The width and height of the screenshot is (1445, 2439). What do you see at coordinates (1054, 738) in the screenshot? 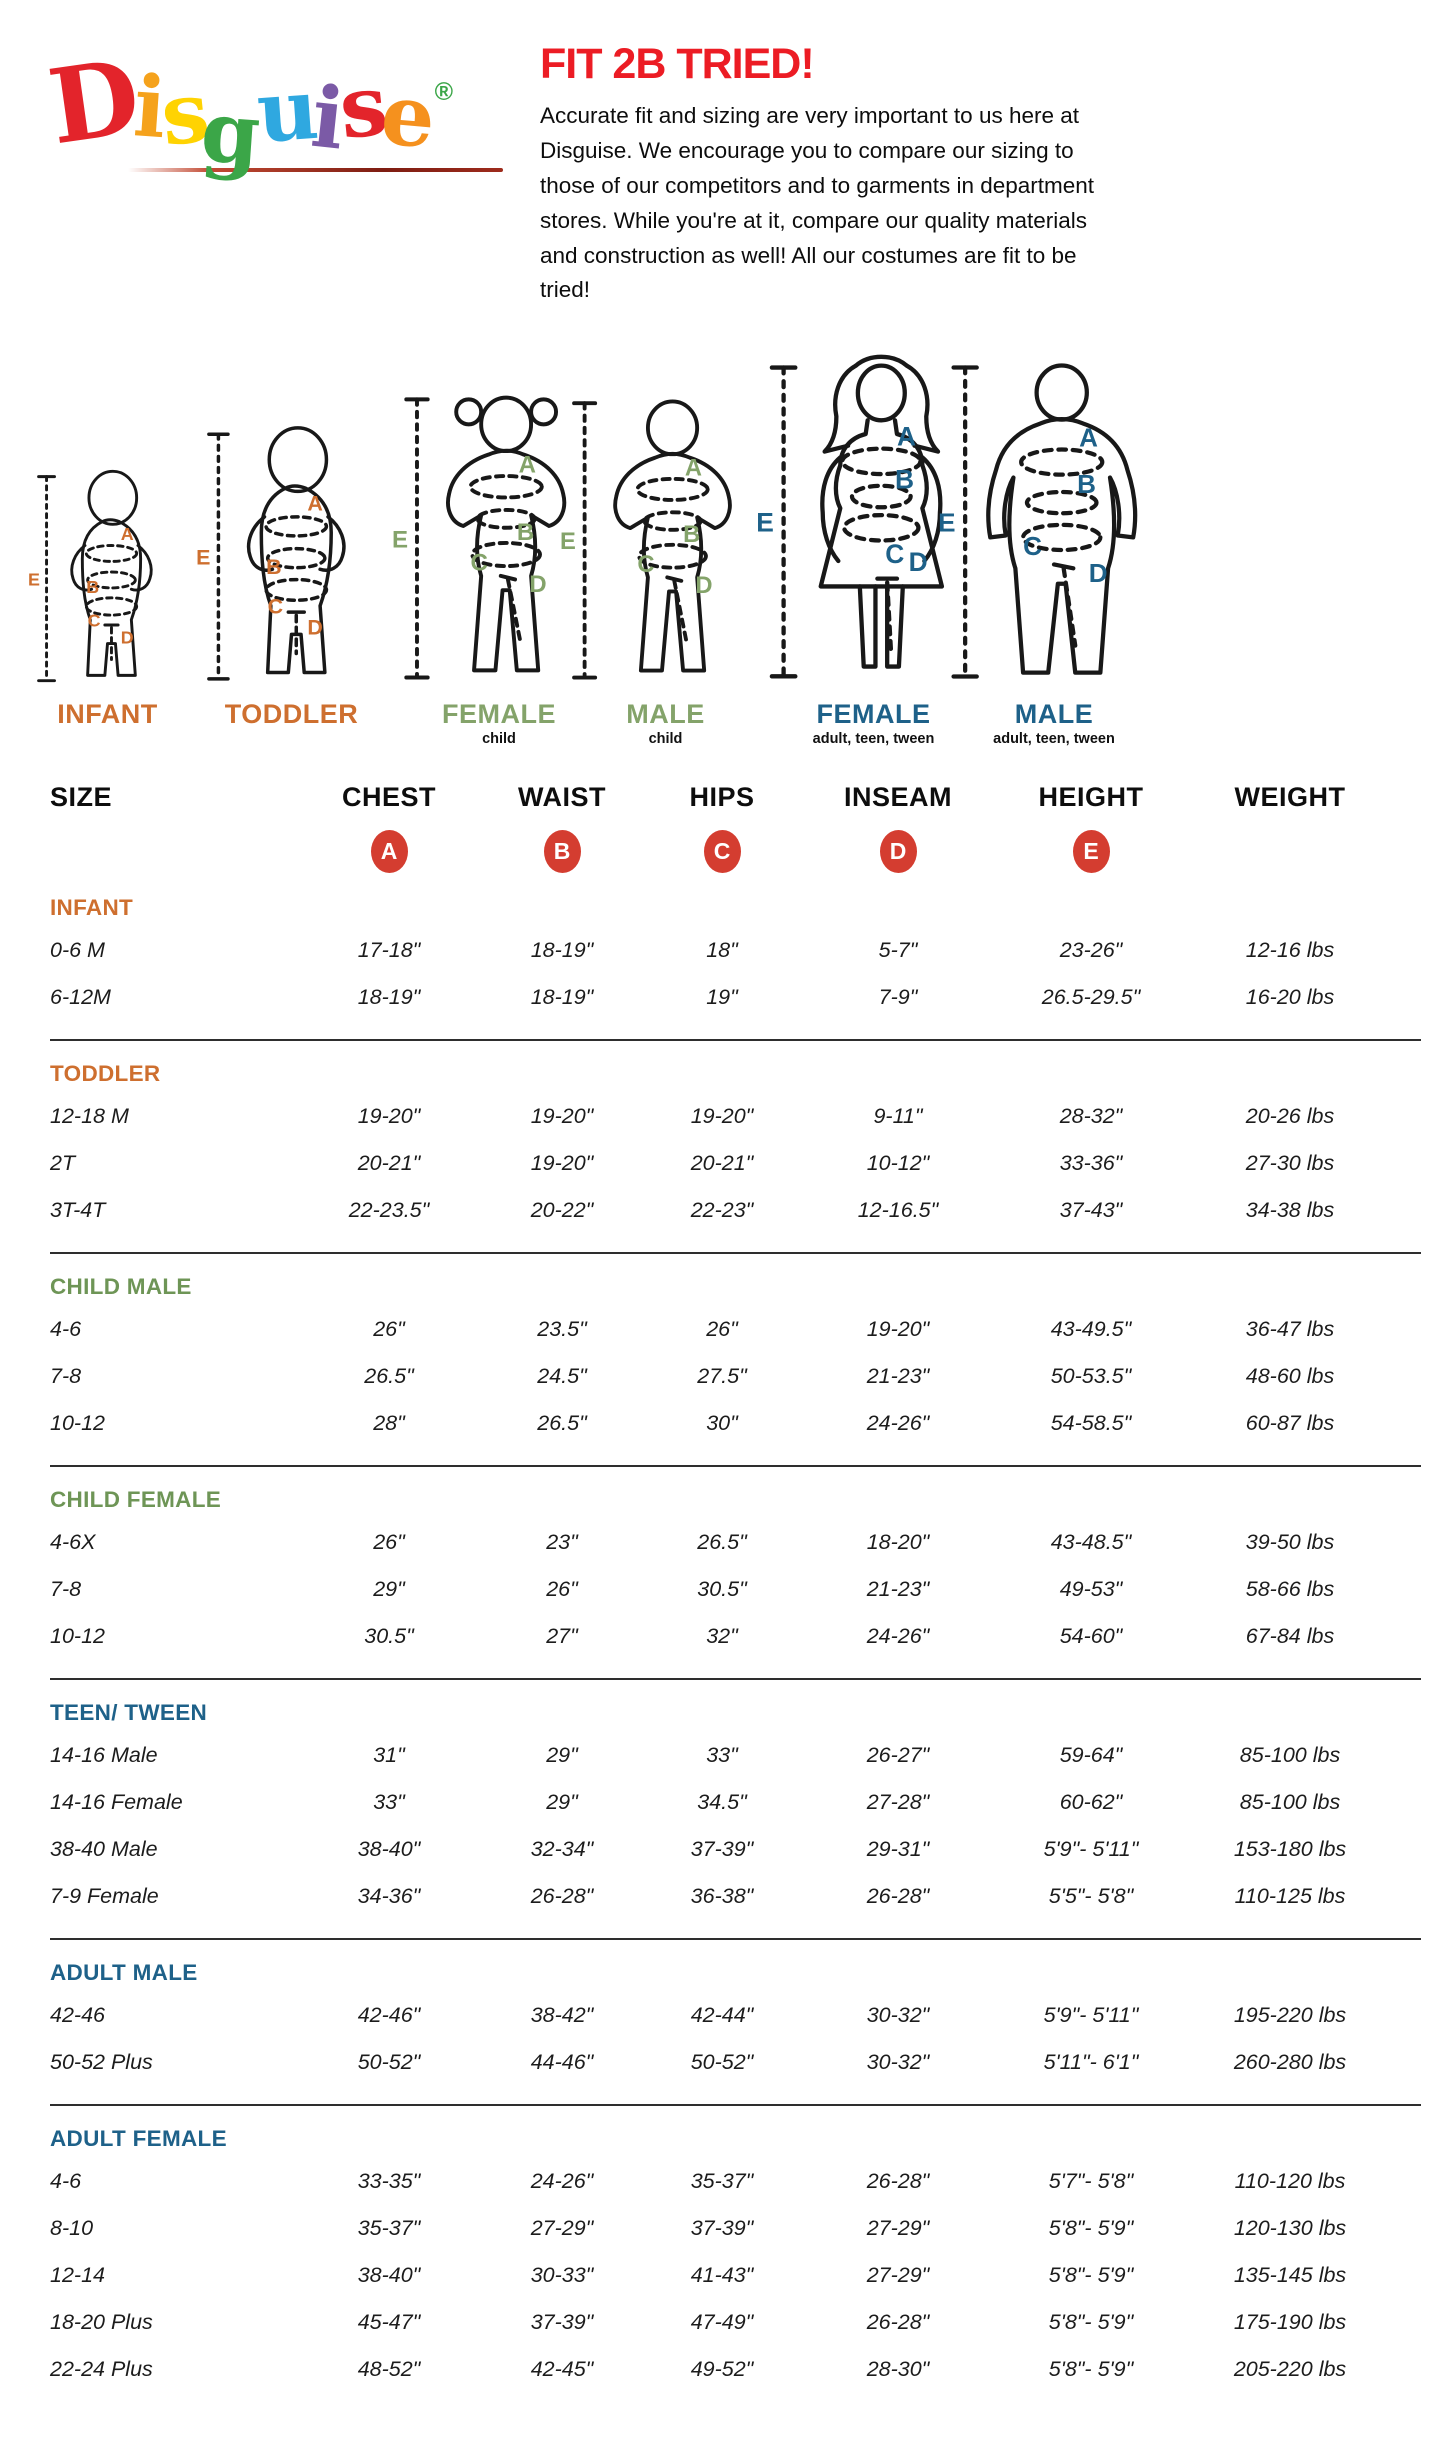
I see `figure-subcaption: adult, teen, tween` at bounding box center [1054, 738].